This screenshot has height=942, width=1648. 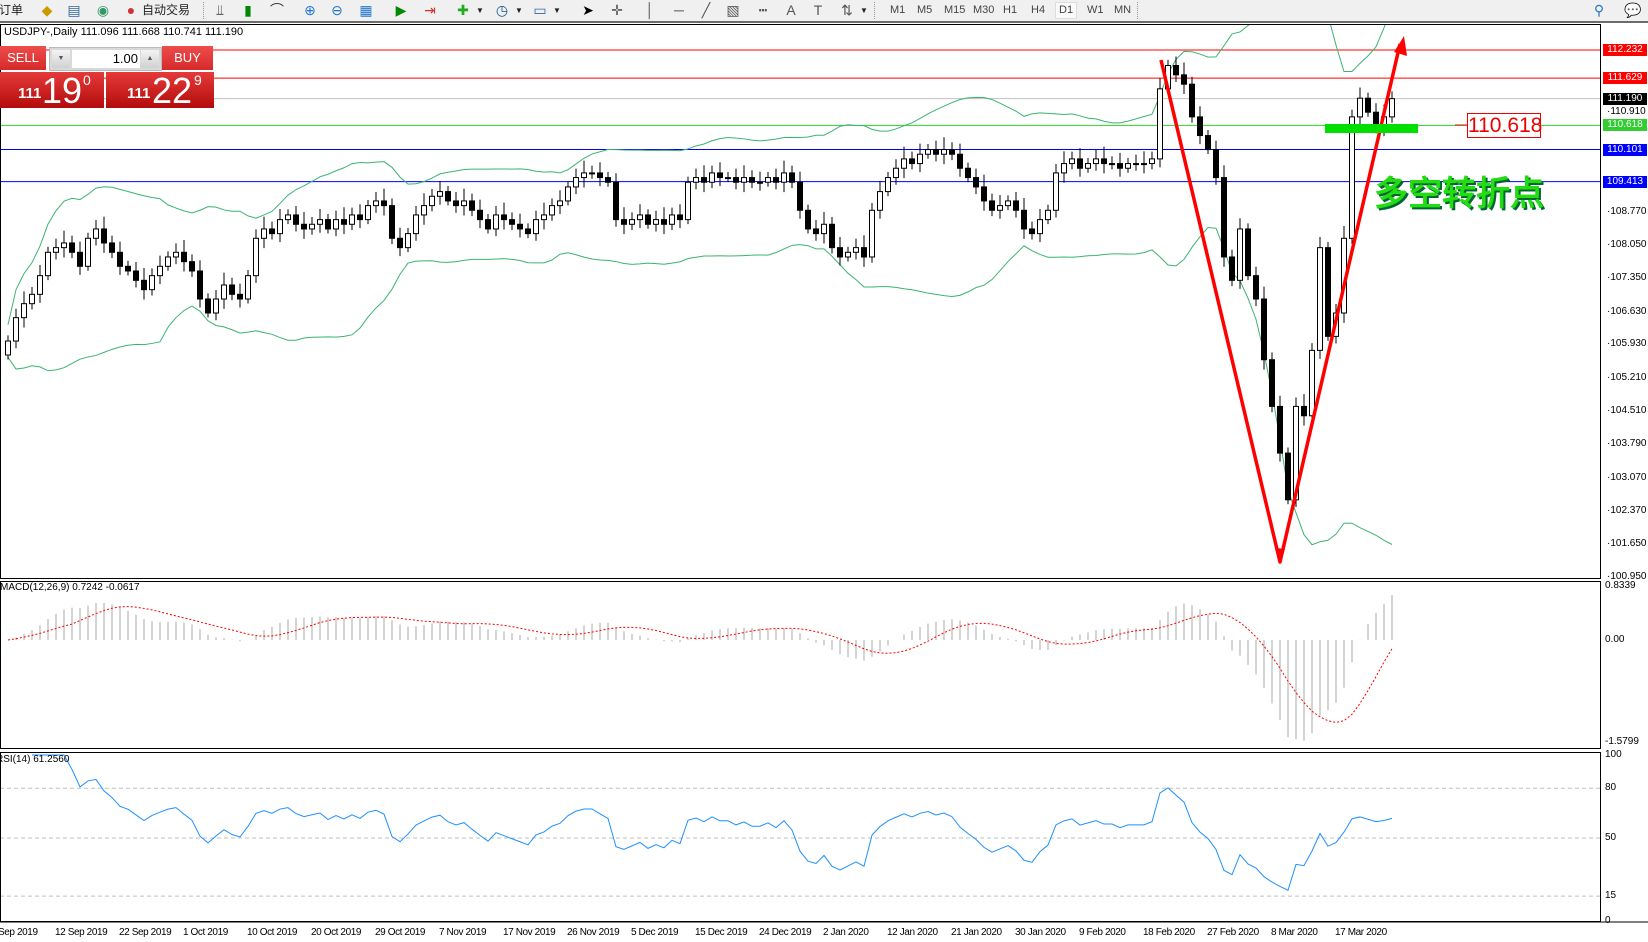 I want to click on timeframe-d1: D1, so click(x=1066, y=10).